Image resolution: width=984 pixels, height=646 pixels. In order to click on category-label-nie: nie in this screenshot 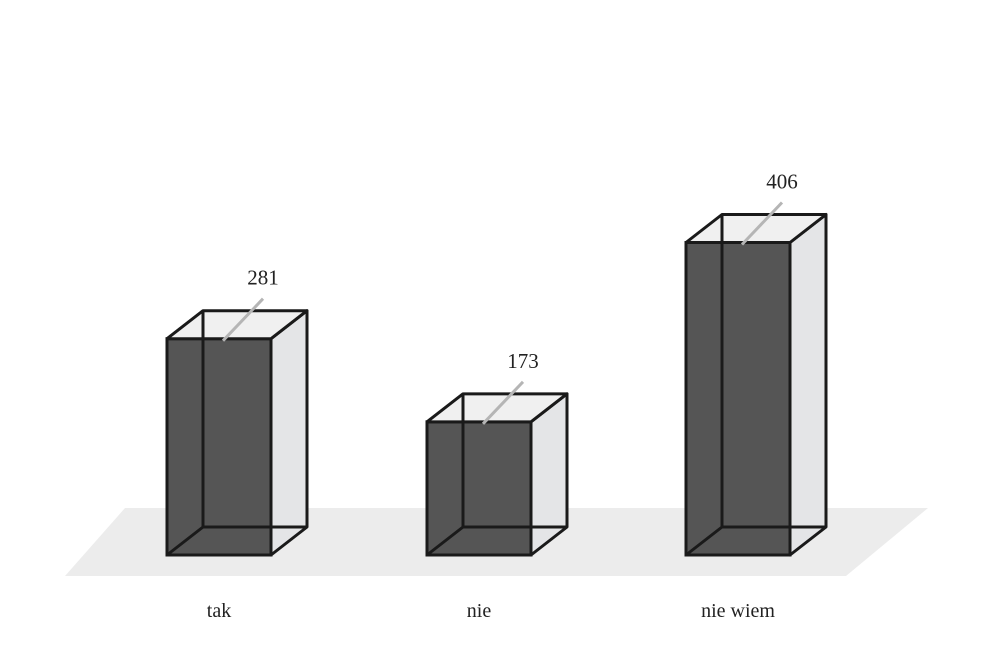, I will do `click(479, 611)`.